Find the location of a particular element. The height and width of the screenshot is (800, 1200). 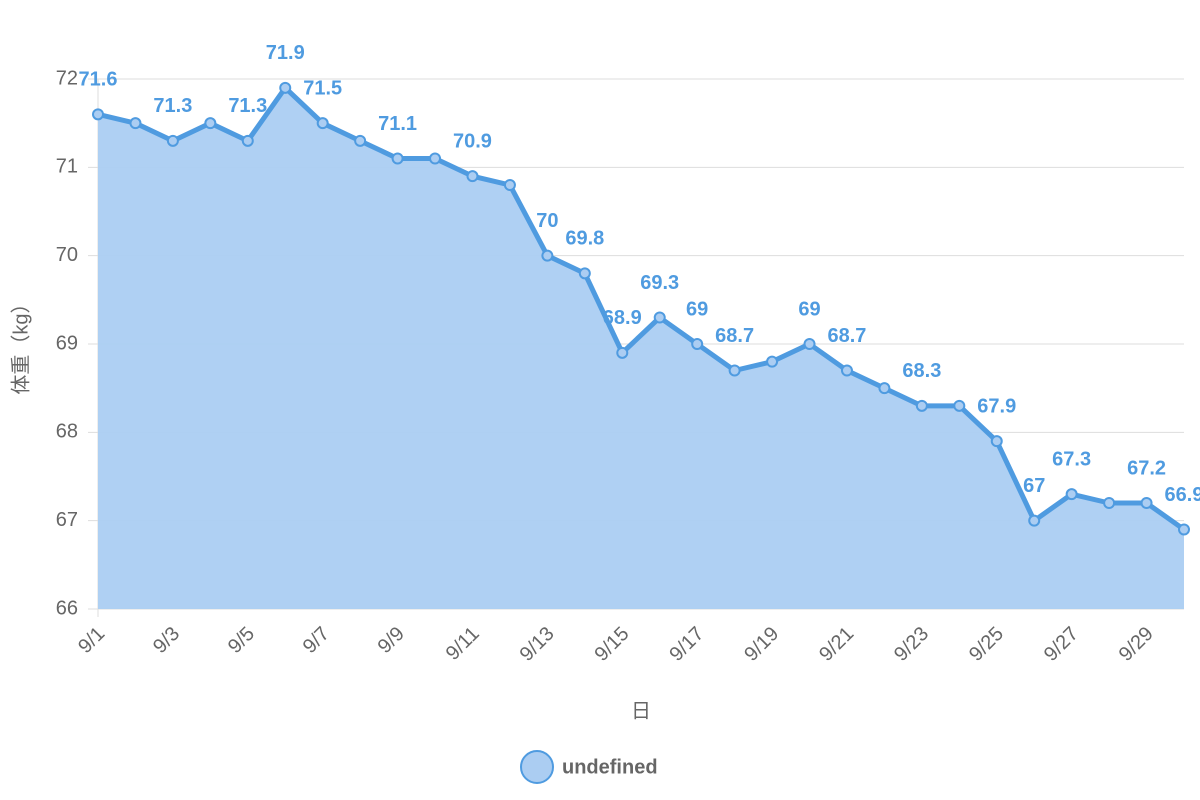

x-tick-label: 9/25 is located at coordinates (986, 644).